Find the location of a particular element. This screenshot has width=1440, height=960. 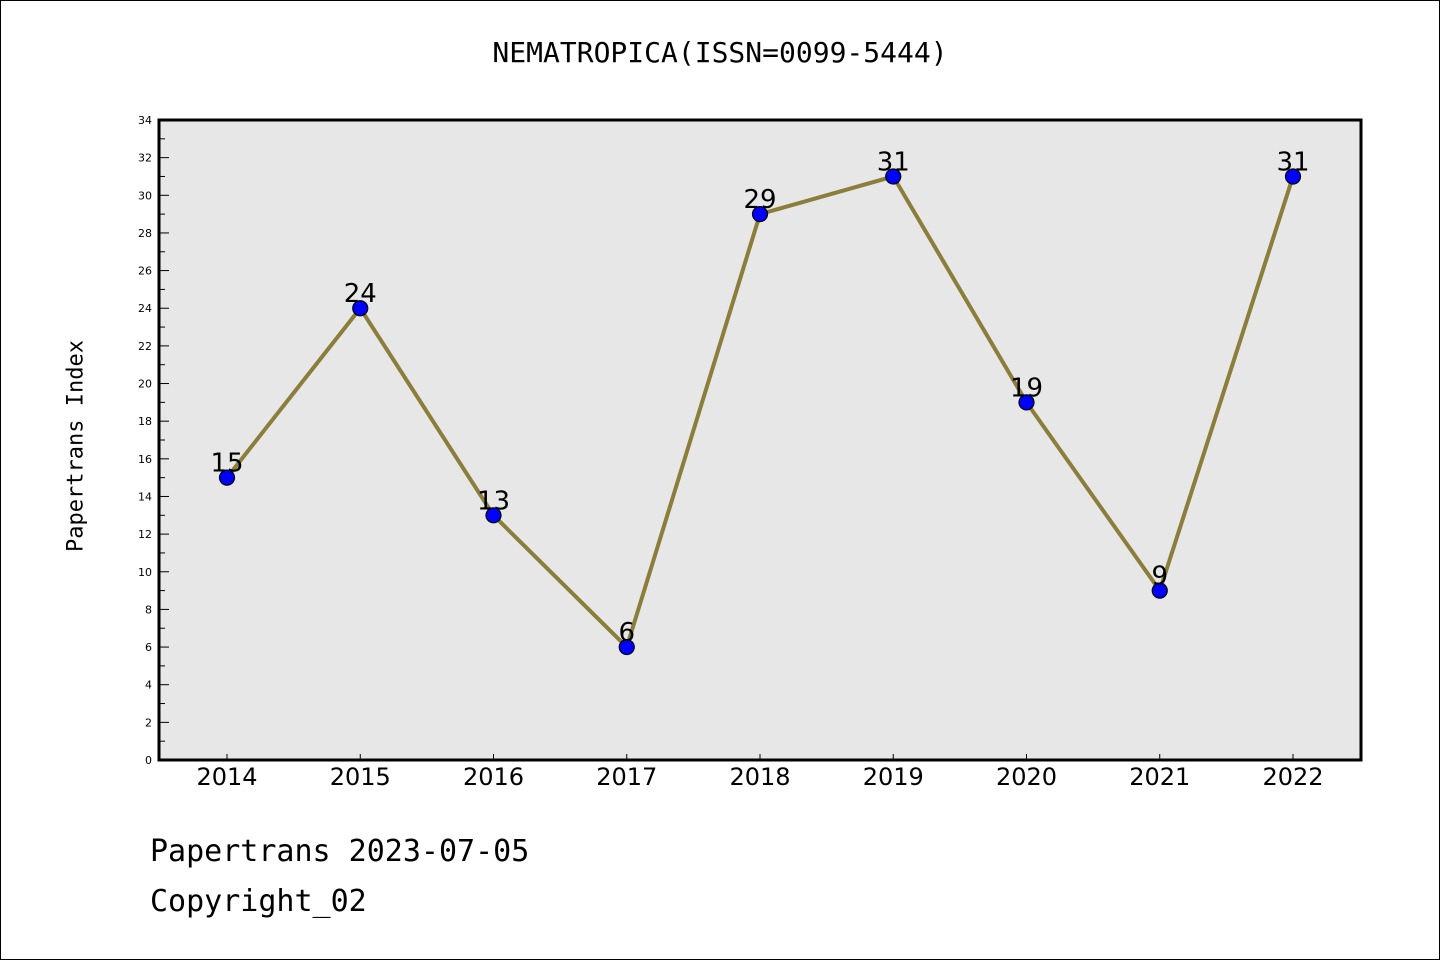

data-label: 19 is located at coordinates (1026, 388).